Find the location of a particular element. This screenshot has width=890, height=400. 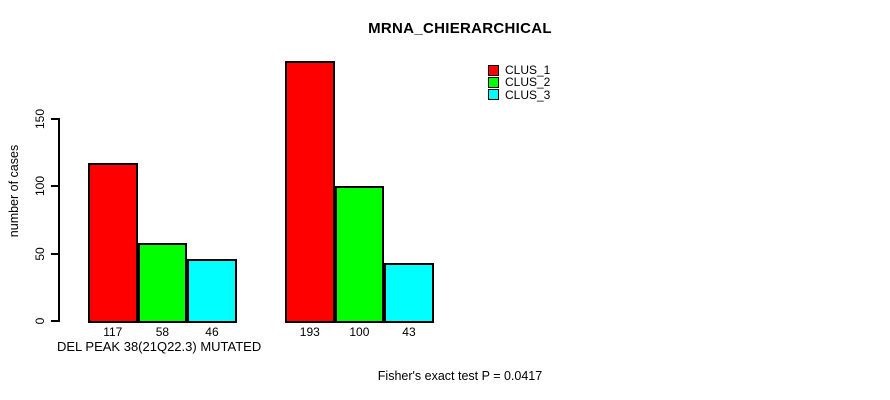

chart-title: MRNA_CHIERARCHICAL is located at coordinates (460, 28).